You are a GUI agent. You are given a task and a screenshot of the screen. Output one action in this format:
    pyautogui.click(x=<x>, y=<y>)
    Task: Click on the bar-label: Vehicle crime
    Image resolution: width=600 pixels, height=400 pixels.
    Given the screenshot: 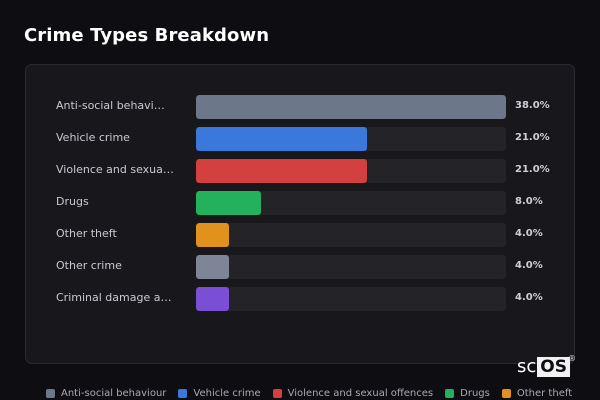 What is the action you would take?
    pyautogui.click(x=93, y=137)
    